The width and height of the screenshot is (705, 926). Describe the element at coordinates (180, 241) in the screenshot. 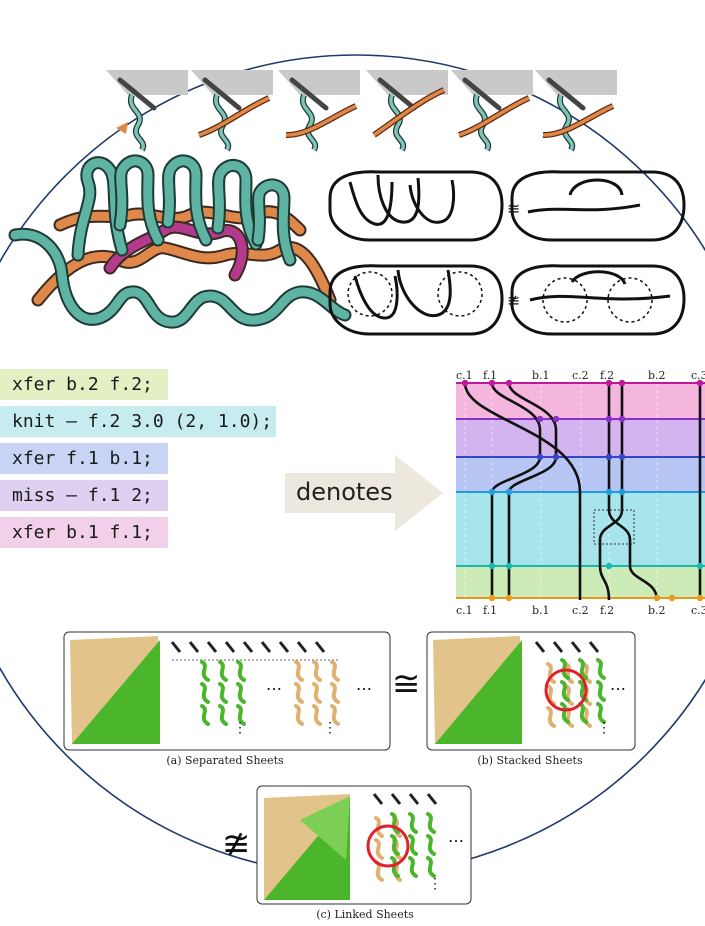

I see `knit-swatch` at that location.